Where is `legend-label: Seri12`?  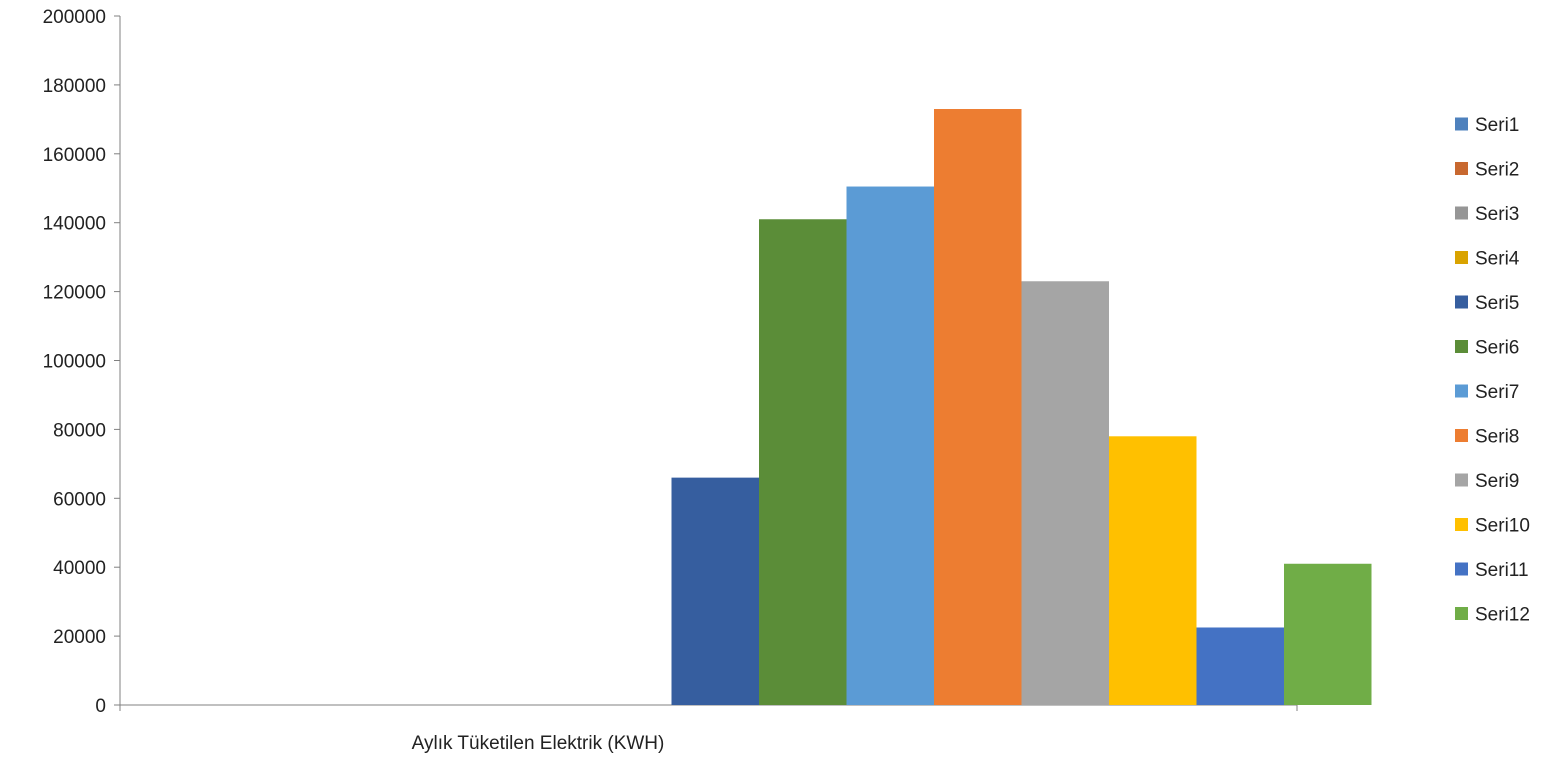
legend-label: Seri12 is located at coordinates (1502, 615).